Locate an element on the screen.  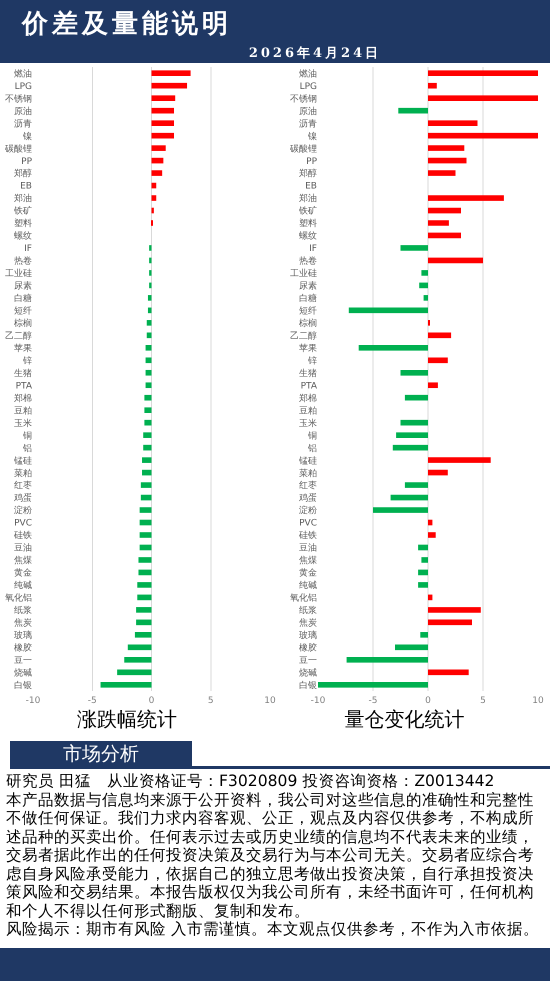
y-tick-label: 短纤 is located at coordinates (23, 311).